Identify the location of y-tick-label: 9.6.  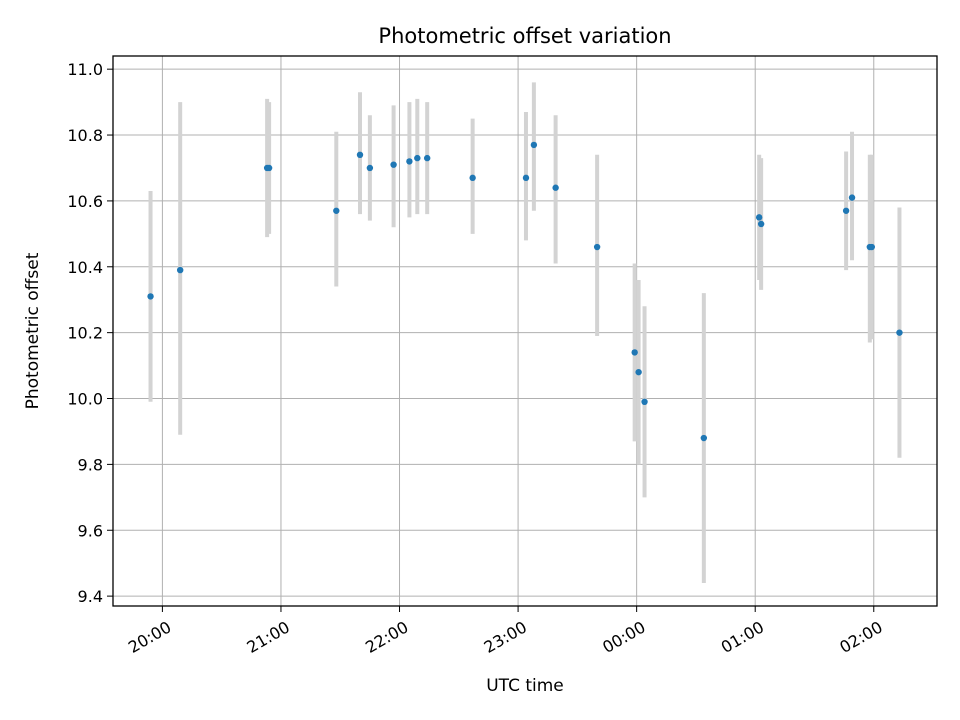
(90, 530).